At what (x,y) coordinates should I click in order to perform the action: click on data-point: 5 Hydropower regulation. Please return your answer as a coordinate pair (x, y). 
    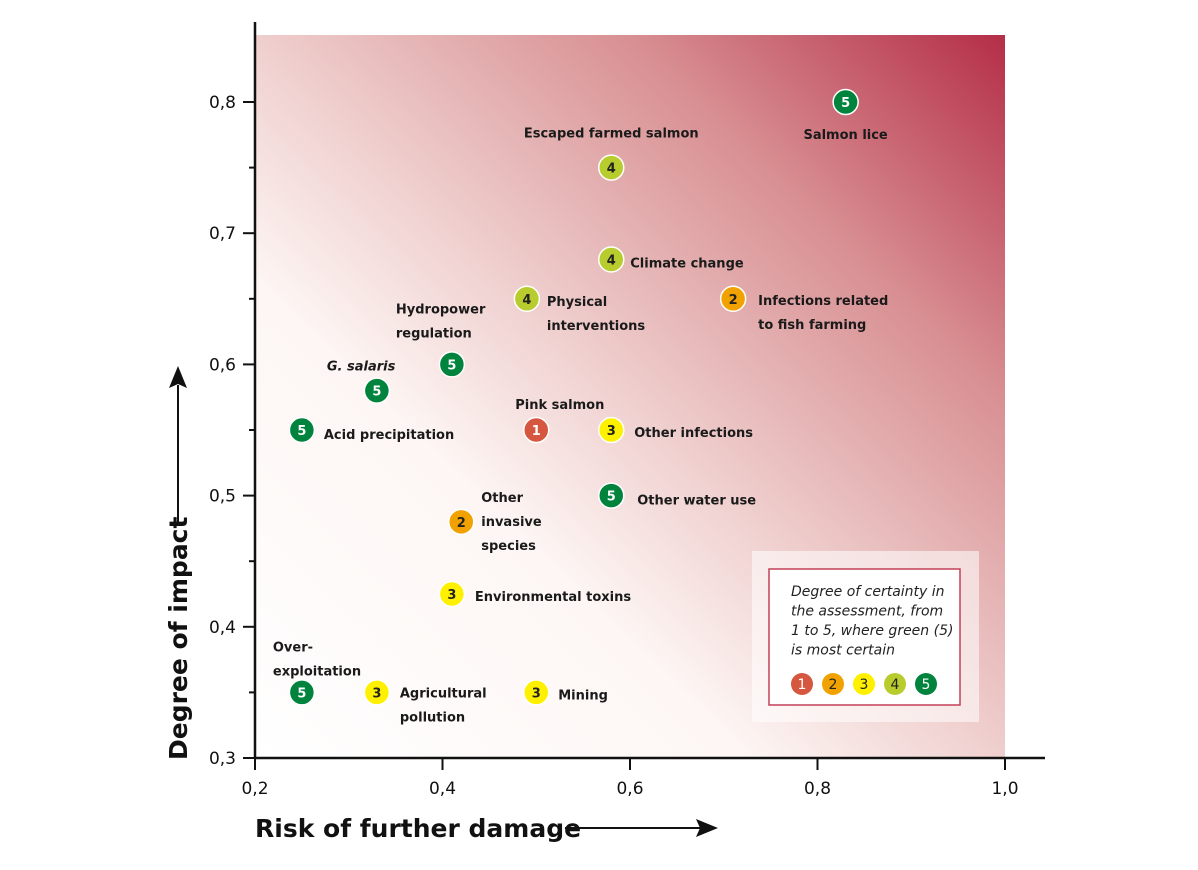
    Looking at the image, I should click on (441, 340).